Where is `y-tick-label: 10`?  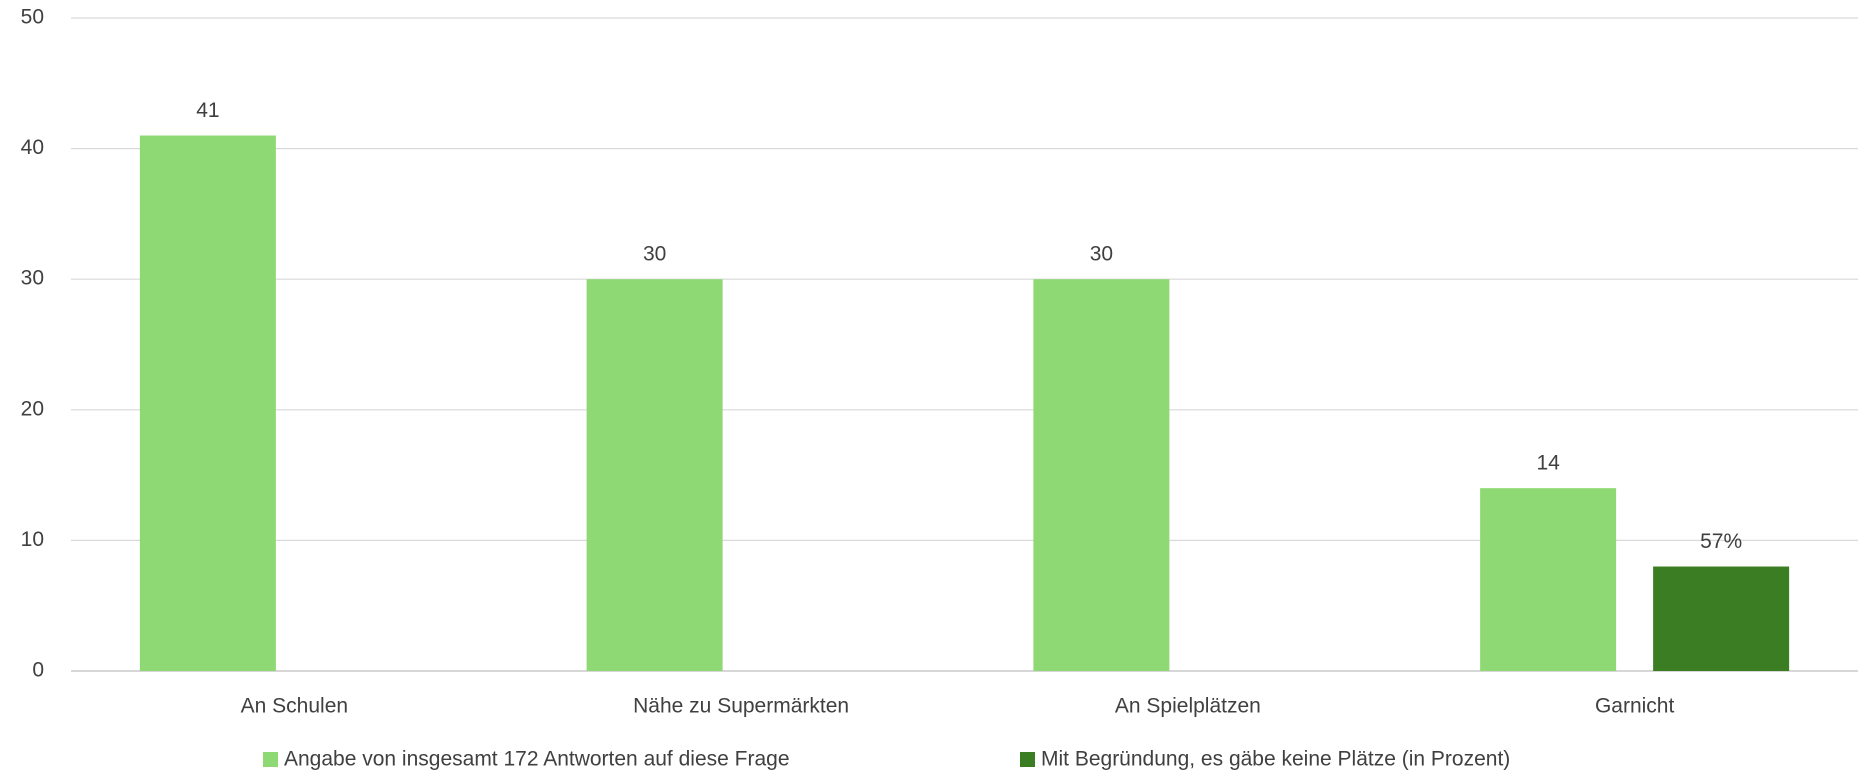 y-tick-label: 10 is located at coordinates (32, 539).